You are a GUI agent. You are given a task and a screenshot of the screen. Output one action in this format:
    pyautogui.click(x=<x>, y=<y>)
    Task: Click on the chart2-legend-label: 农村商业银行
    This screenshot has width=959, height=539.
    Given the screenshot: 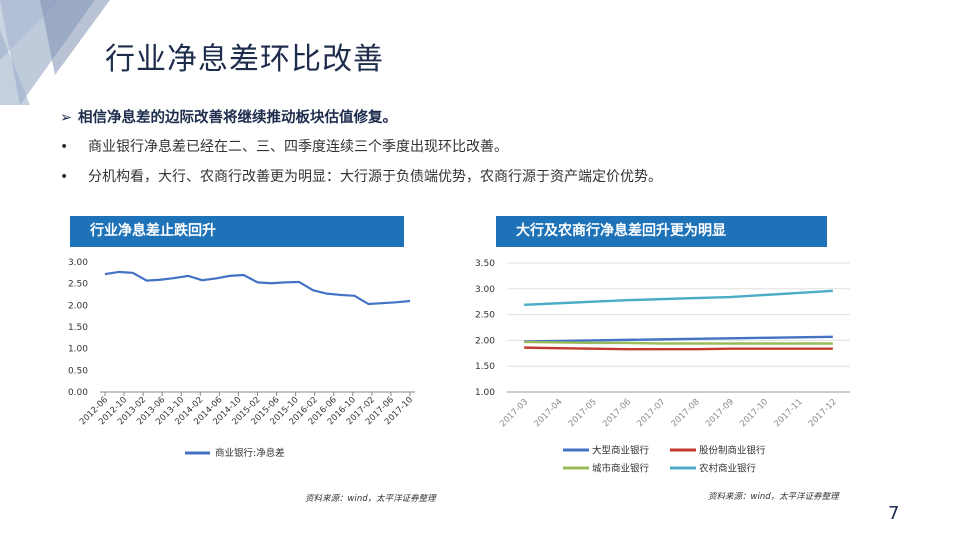 What is the action you would take?
    pyautogui.click(x=728, y=469)
    